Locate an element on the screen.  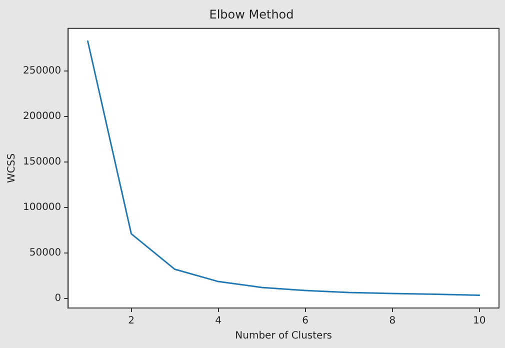
x-tick-label: 4 is located at coordinates (218, 321).